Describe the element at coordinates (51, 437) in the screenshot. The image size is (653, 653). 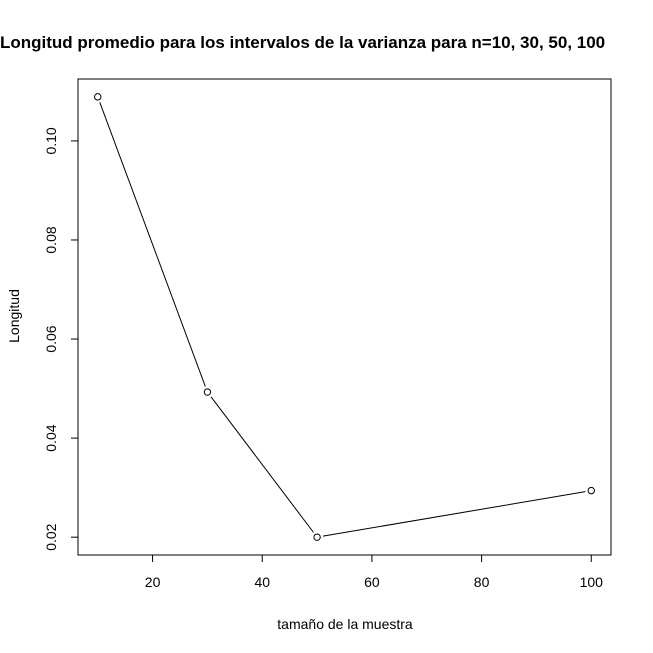
I see `y-tick-label: 0.04` at that location.